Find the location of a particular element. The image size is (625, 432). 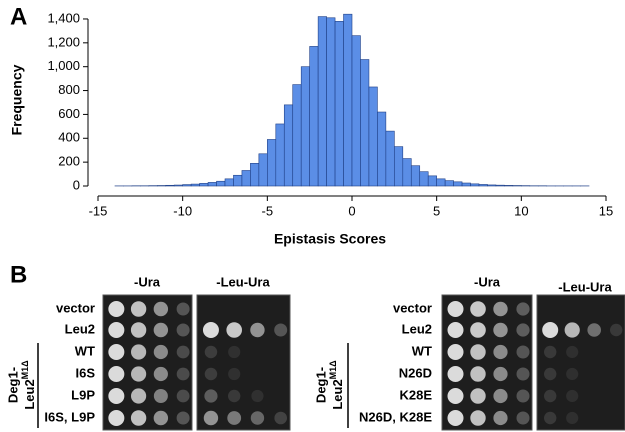

strain-label: L9P is located at coordinates (83, 394).